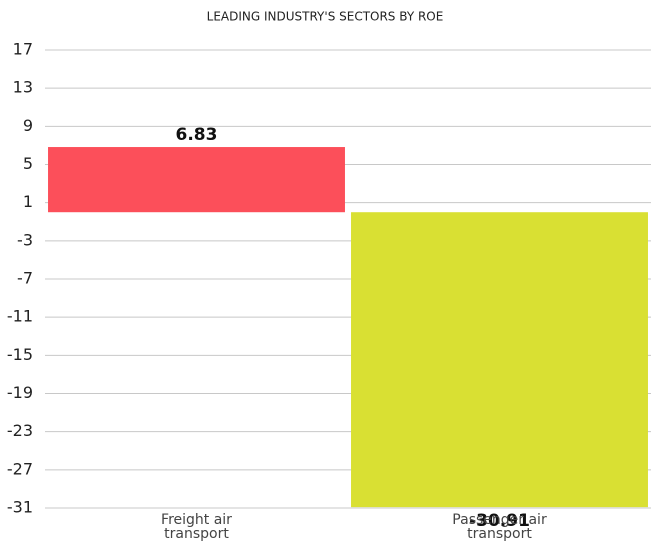 The width and height of the screenshot is (651, 546). Describe the element at coordinates (20, 316) in the screenshot. I see `y-tick-label: -11` at that location.